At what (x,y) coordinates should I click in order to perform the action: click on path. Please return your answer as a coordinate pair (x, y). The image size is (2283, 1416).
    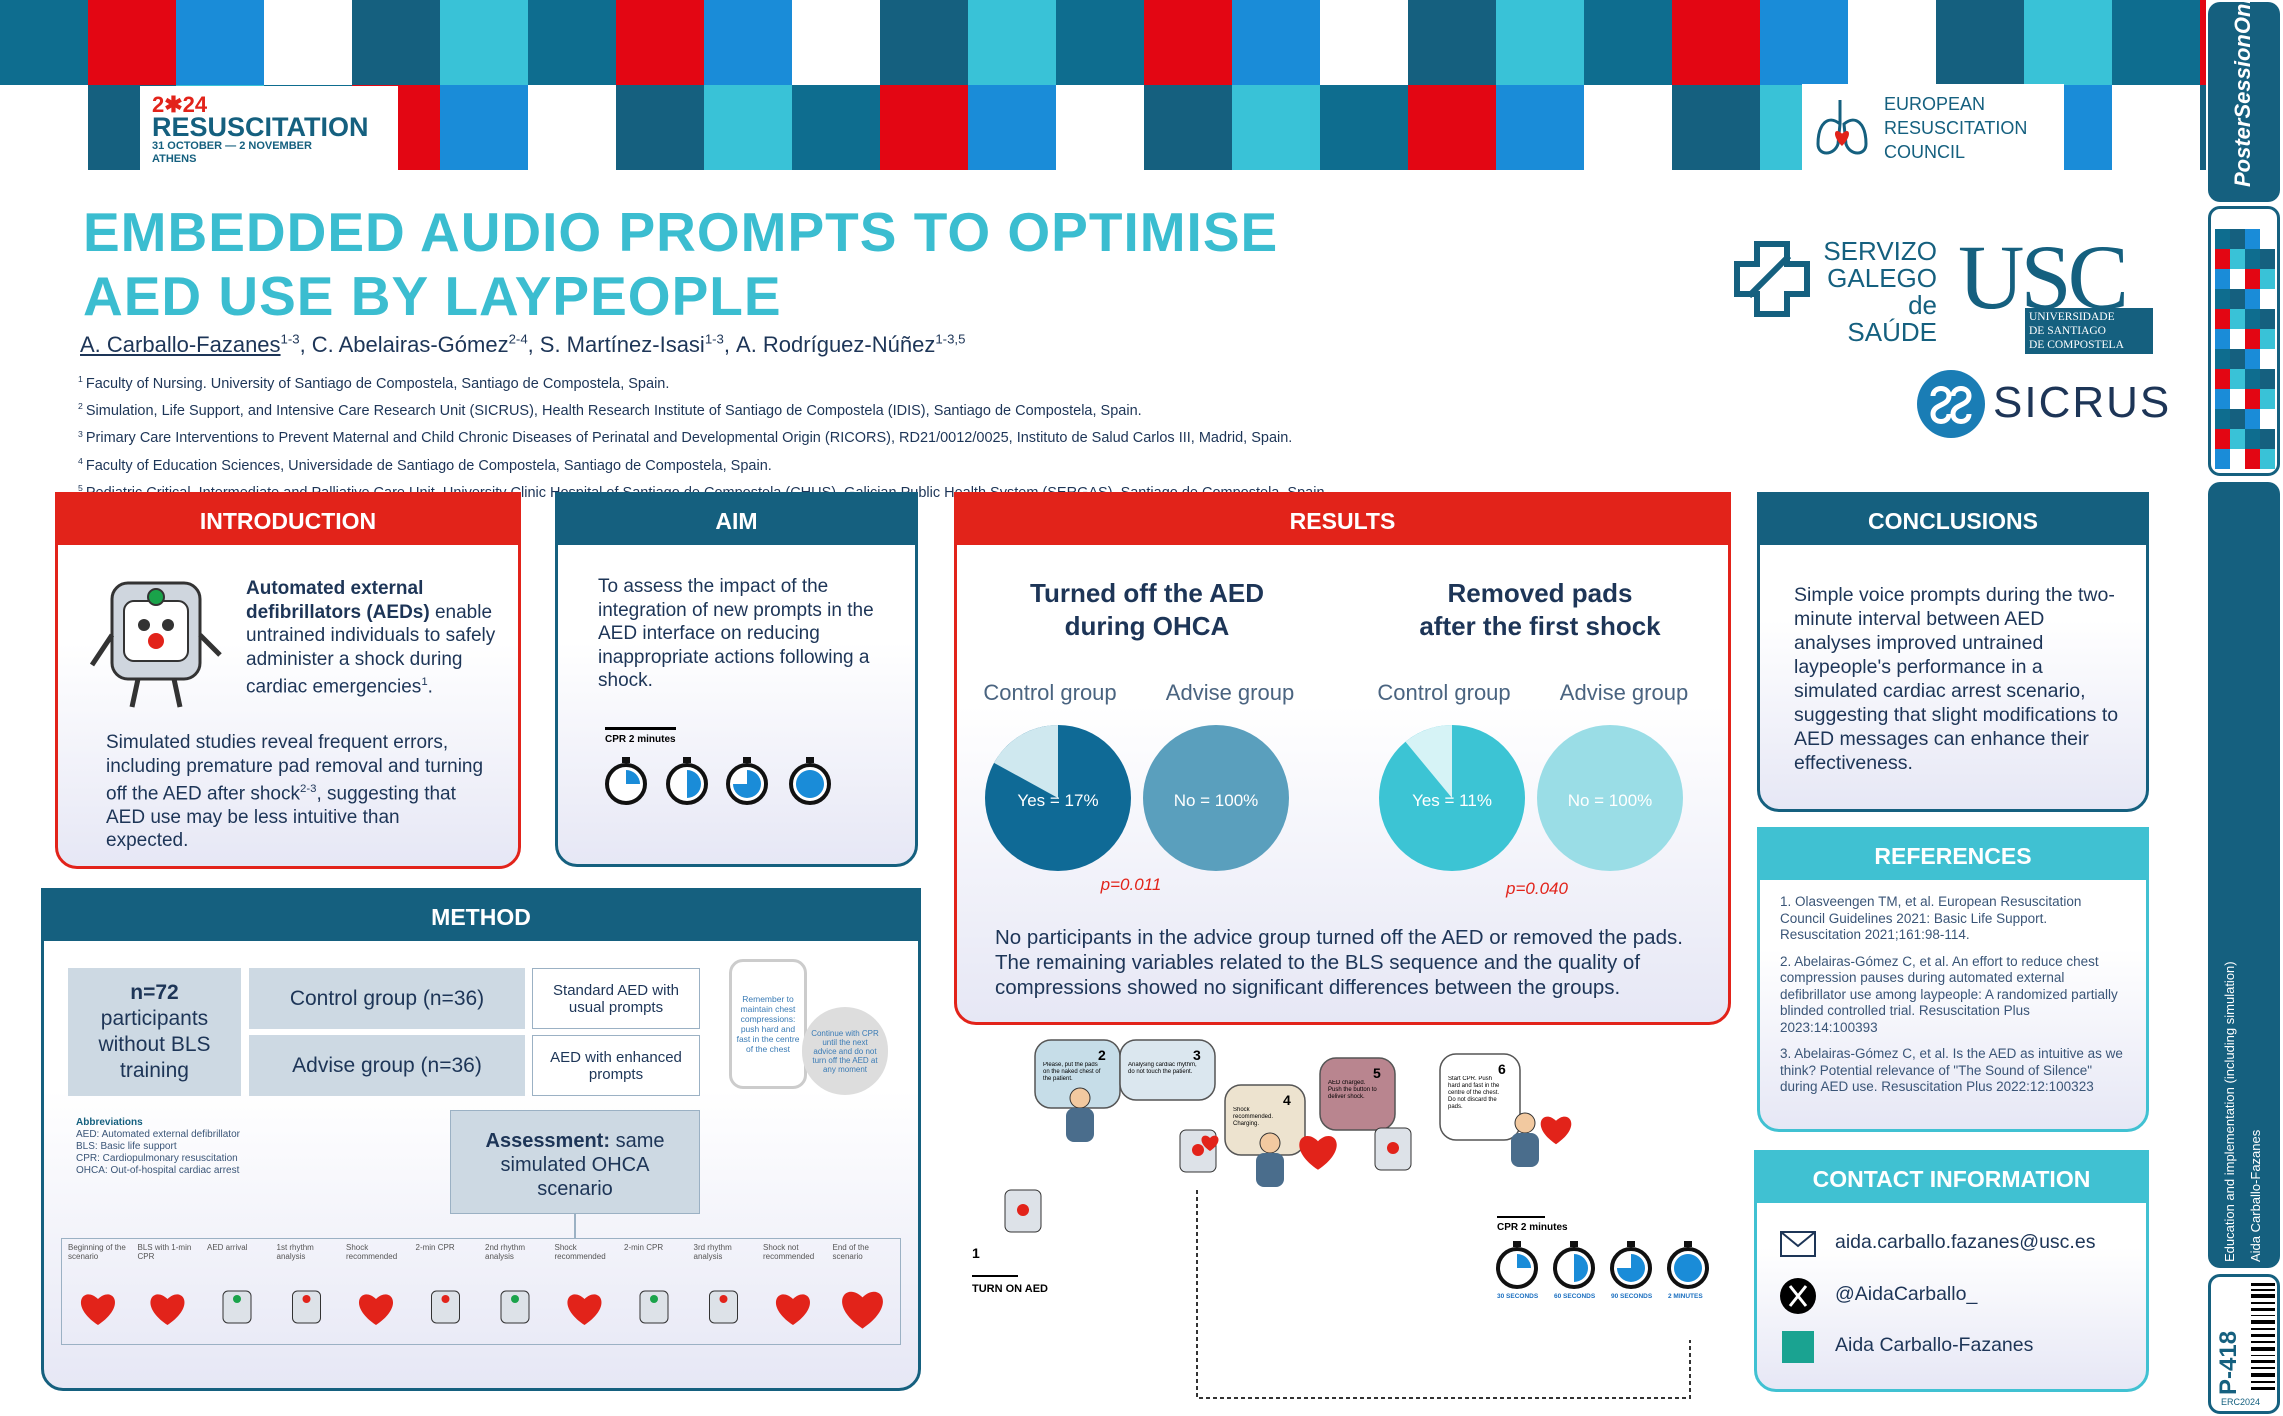
    Looking at the image, I should click on (1842, 127).